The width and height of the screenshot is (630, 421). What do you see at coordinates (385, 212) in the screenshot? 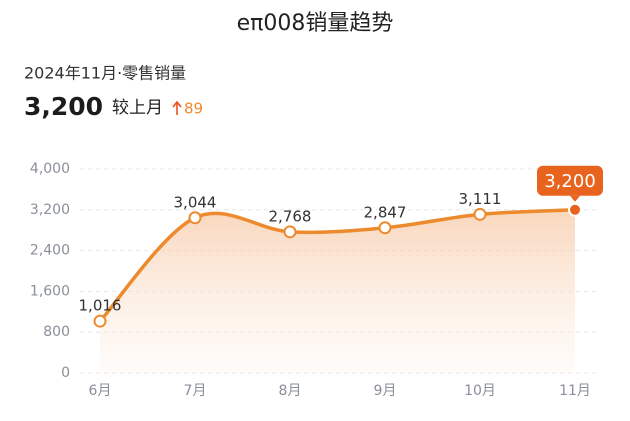
I see `value-label: 2,847` at bounding box center [385, 212].